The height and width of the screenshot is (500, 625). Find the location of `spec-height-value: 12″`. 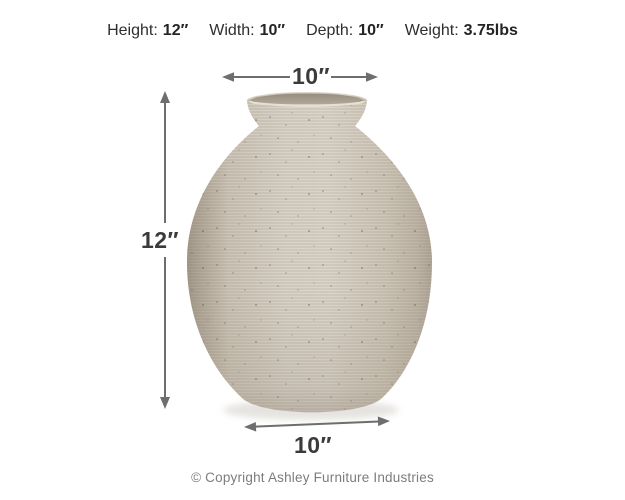

spec-height-value: 12″ is located at coordinates (175, 30).